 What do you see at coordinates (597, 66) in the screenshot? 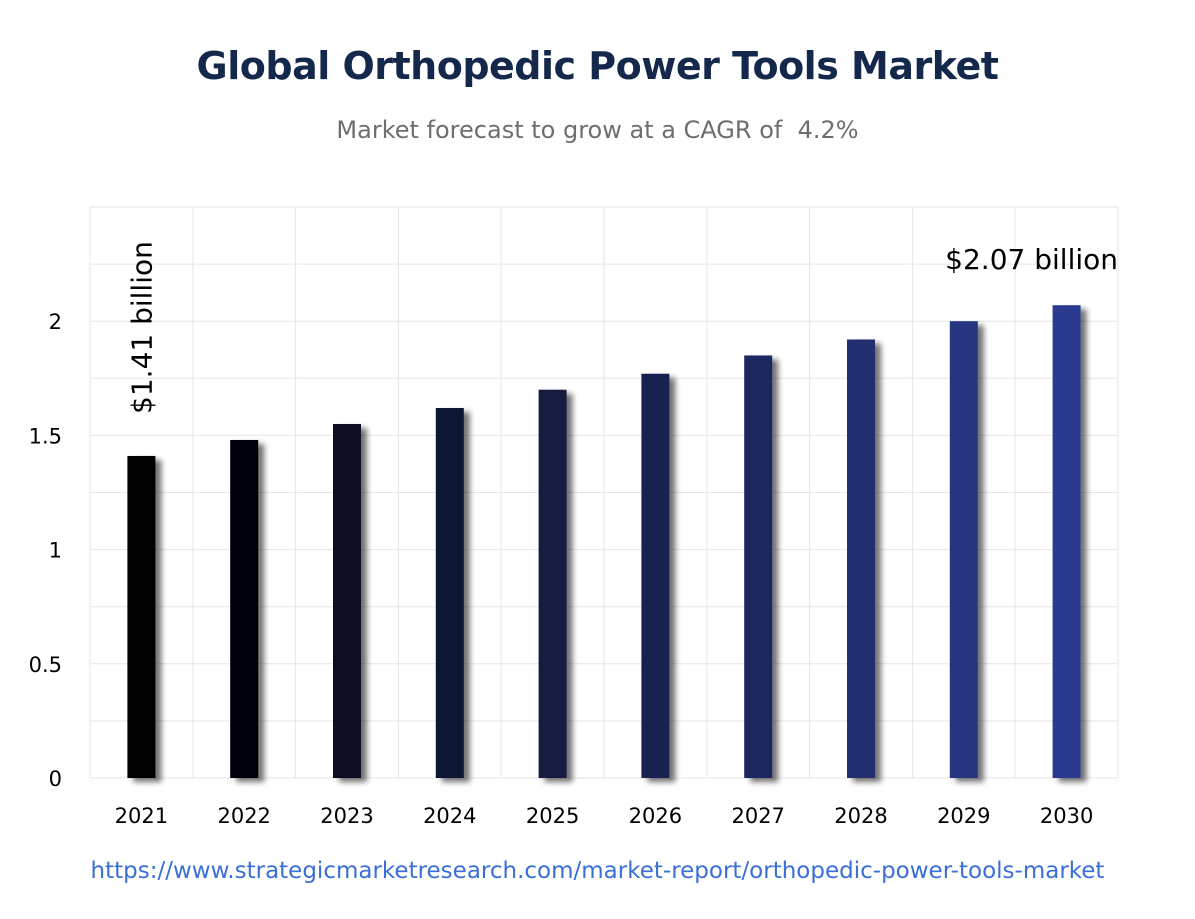
I see `chart-title: Global Orthopedic Power Tools Market` at bounding box center [597, 66].